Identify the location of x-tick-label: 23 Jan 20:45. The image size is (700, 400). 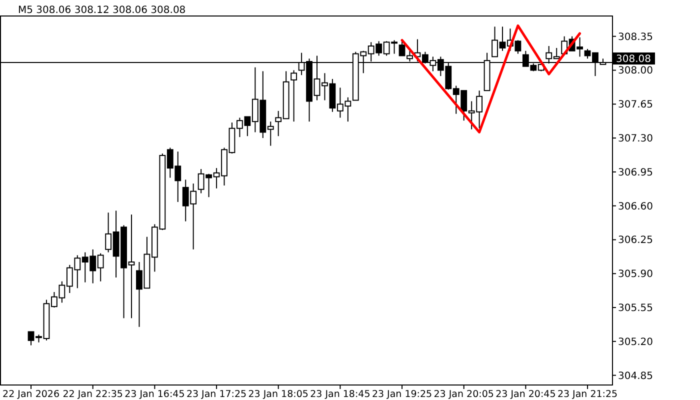
(526, 394).